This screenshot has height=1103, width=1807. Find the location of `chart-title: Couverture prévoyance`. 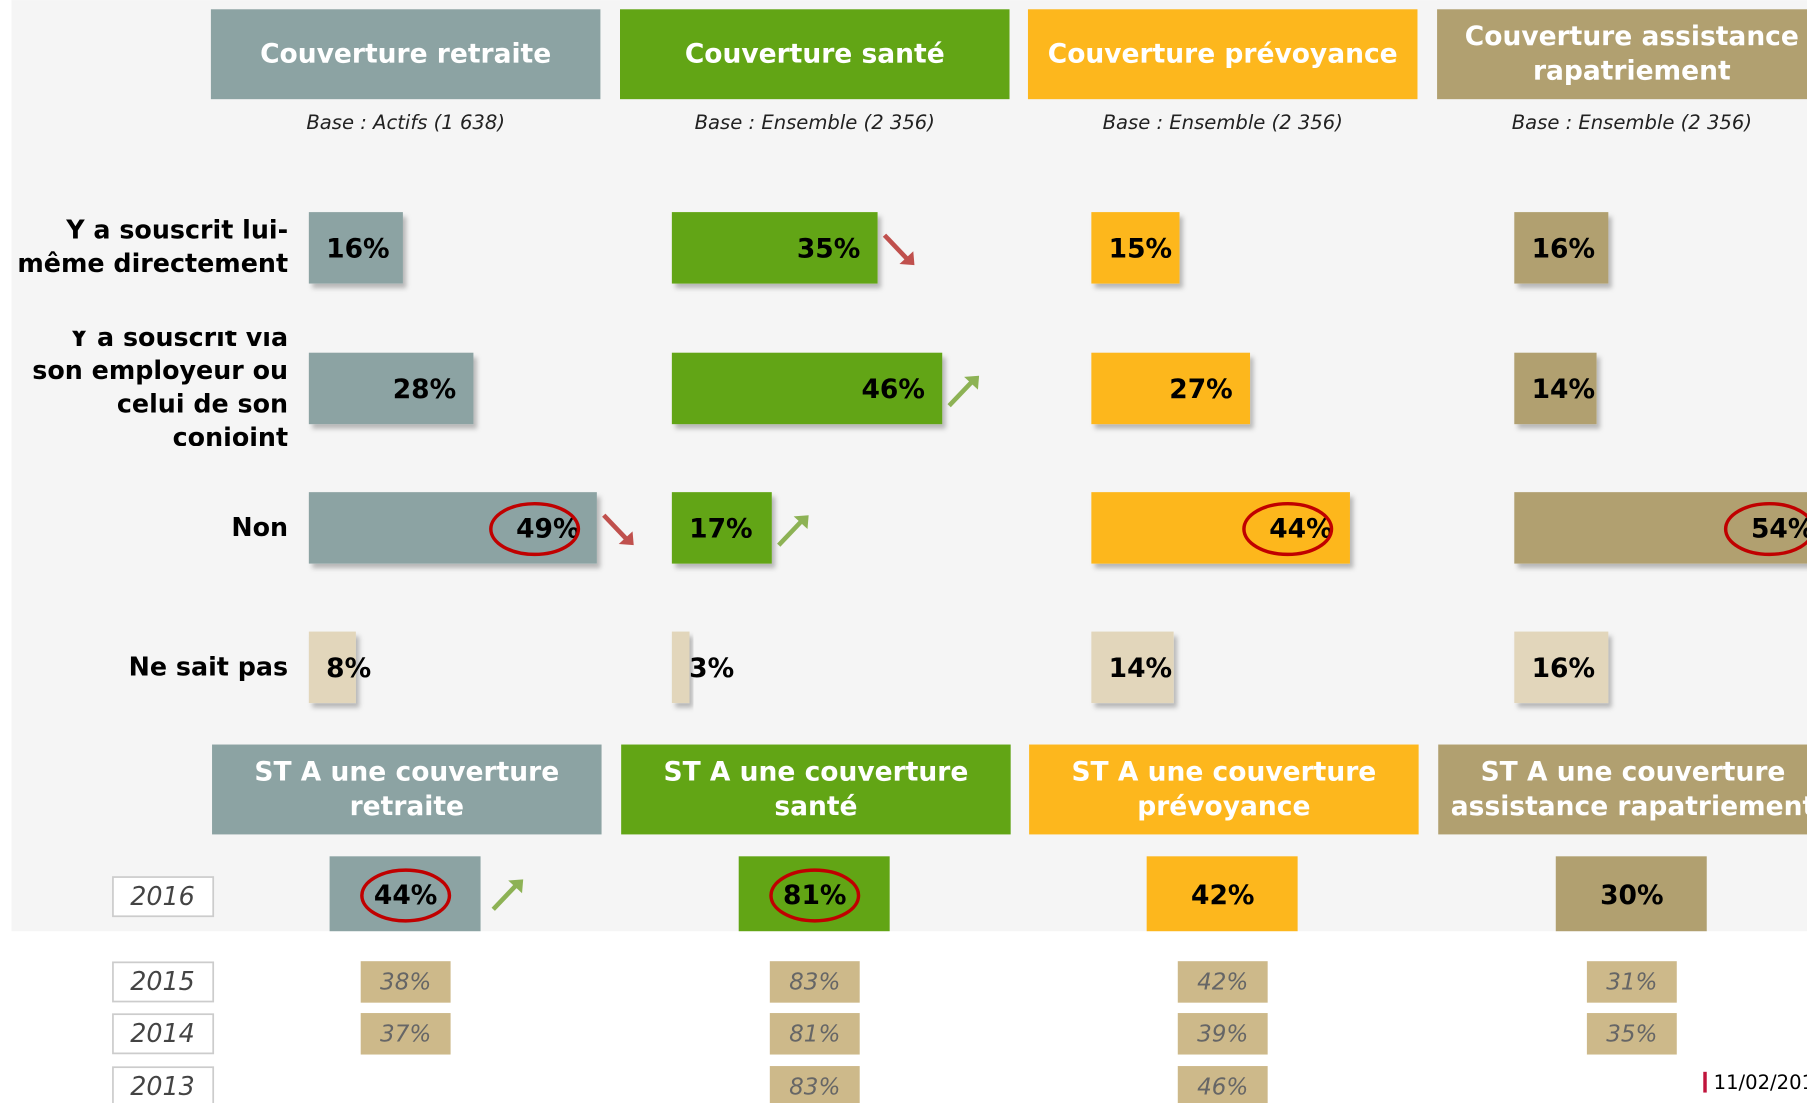

chart-title: Couverture prévoyance is located at coordinates (1222, 54).